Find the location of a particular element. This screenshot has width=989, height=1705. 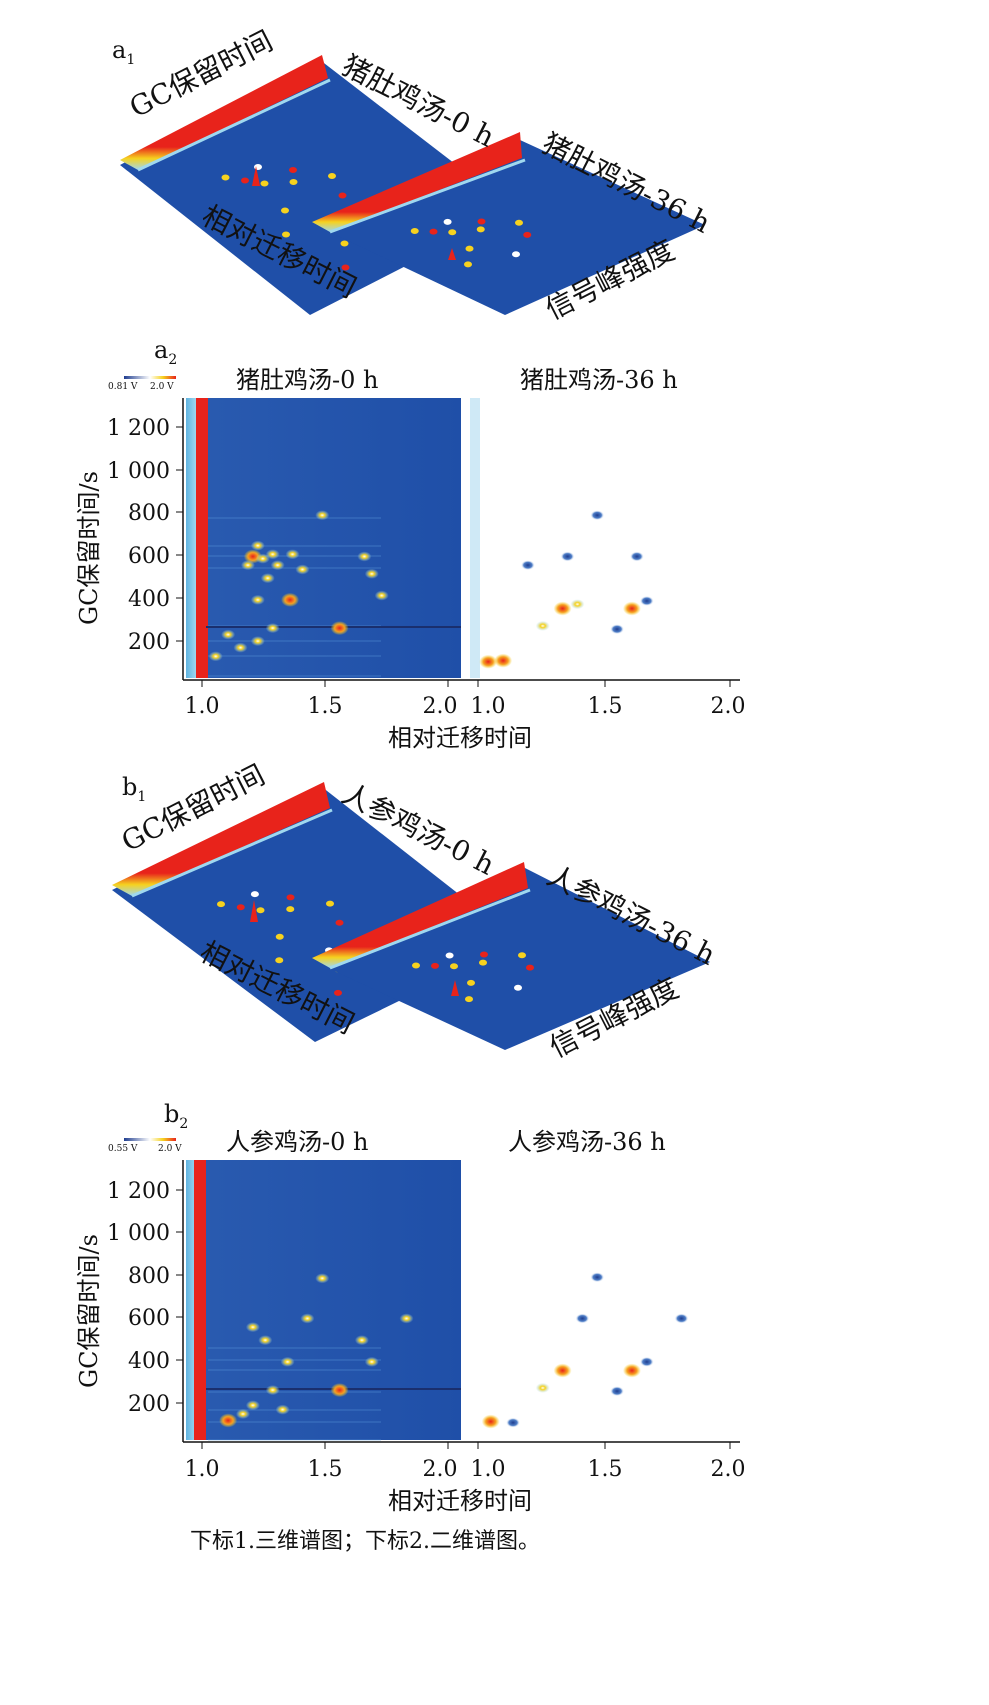

b2-rip-red-0h is located at coordinates (200, 1300).